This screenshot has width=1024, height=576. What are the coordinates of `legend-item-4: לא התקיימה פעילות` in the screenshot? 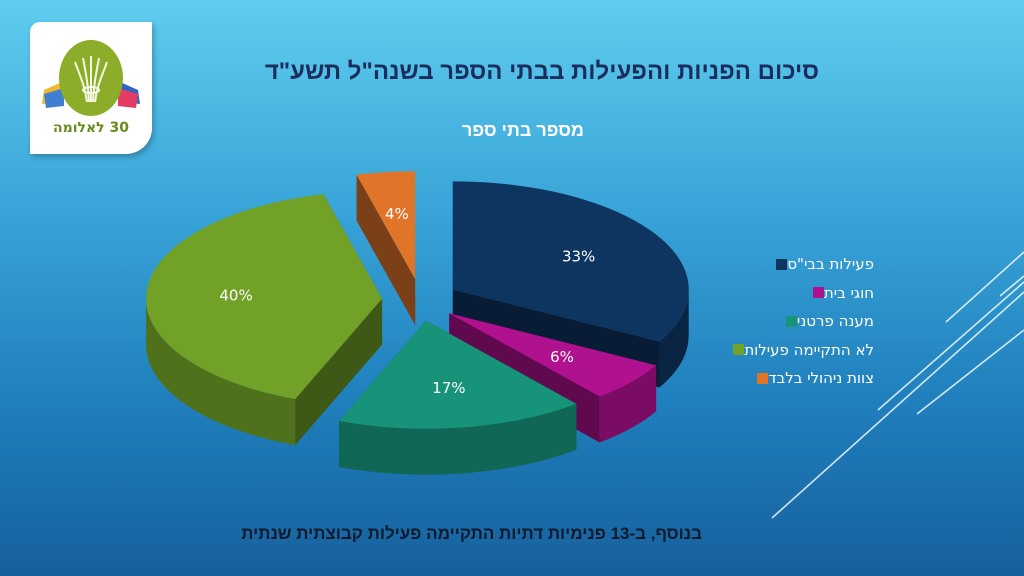 It's located at (799, 350).